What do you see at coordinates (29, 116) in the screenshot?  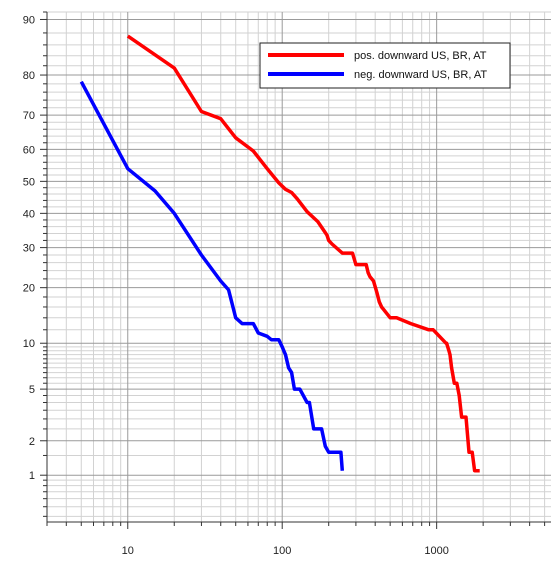 I see `y-tick-label: 70` at bounding box center [29, 116].